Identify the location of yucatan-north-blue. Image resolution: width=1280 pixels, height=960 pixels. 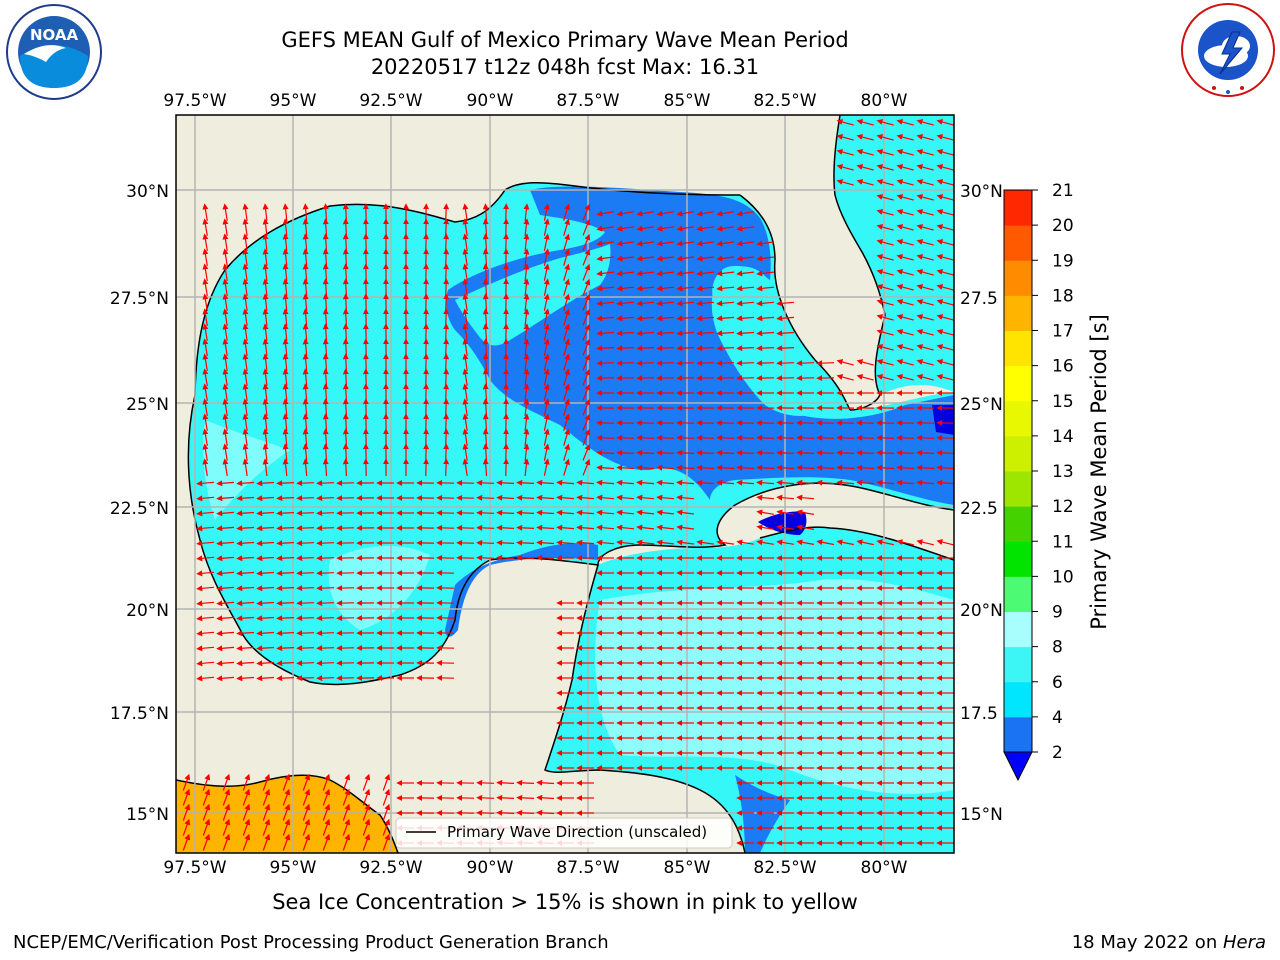
(521, 590).